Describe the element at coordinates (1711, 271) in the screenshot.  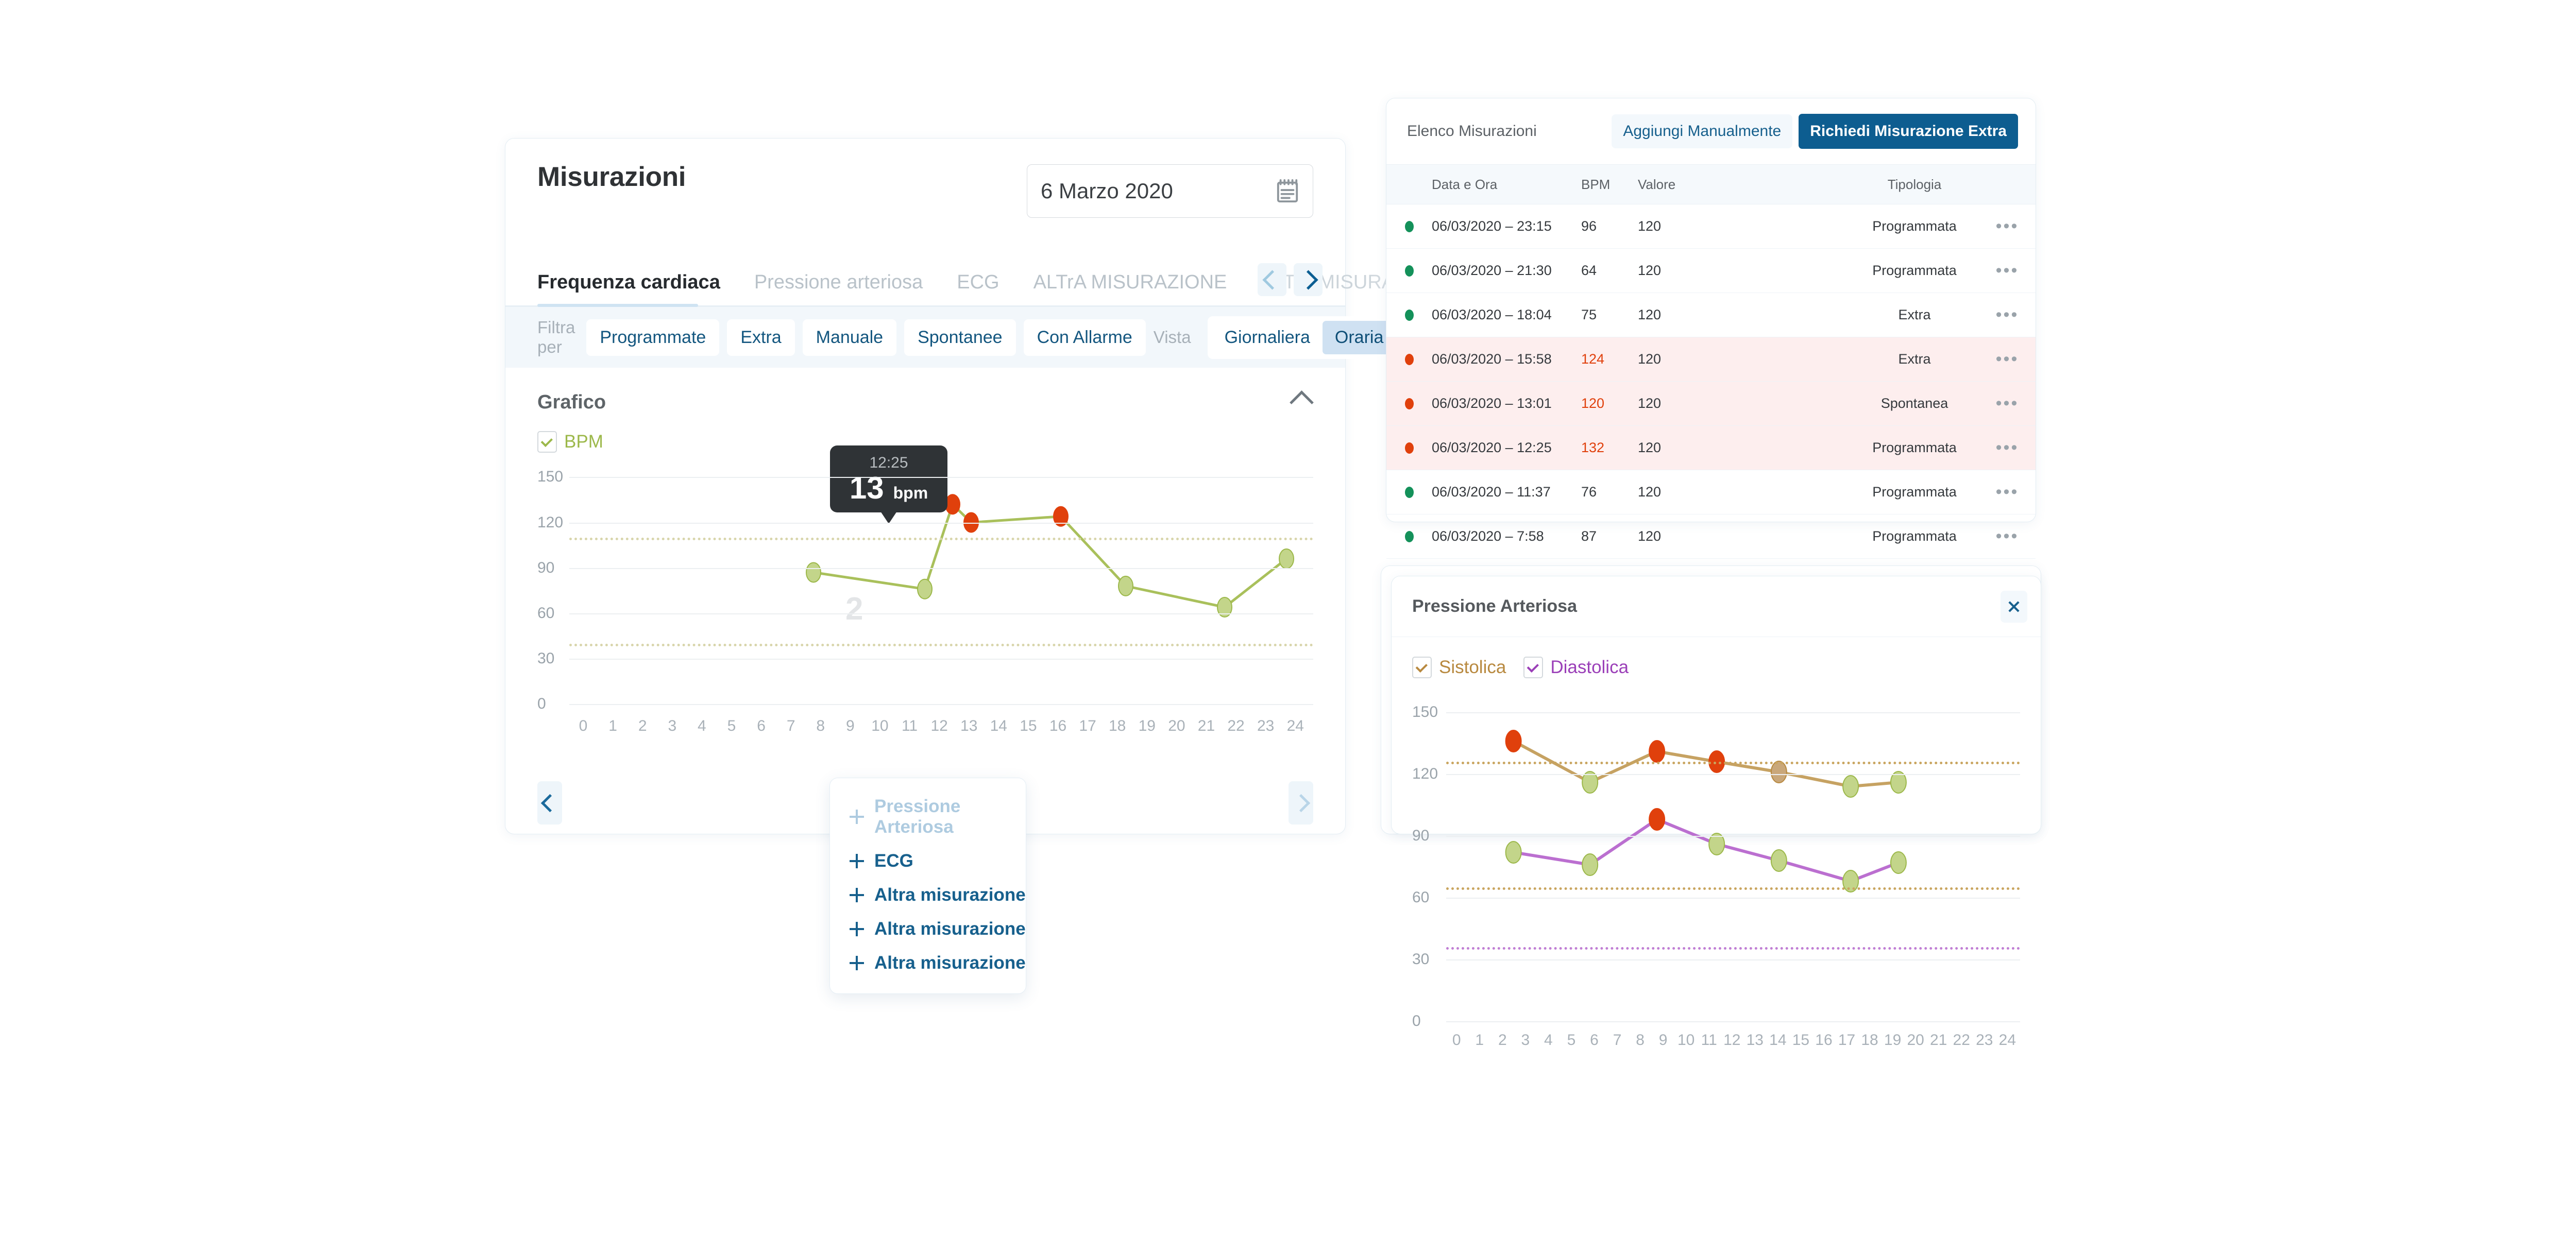
I see `table-row: 06/03/2020 – 21:30 64 120 Programmata •••` at that location.